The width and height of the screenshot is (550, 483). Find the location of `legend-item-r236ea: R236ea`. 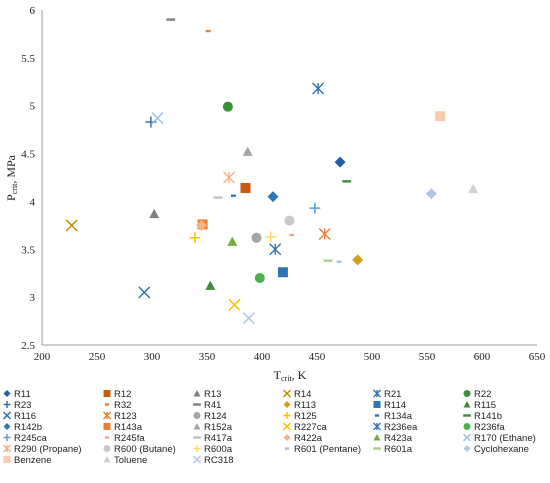

legend-item-r236ea: R236ea is located at coordinates (395, 427).